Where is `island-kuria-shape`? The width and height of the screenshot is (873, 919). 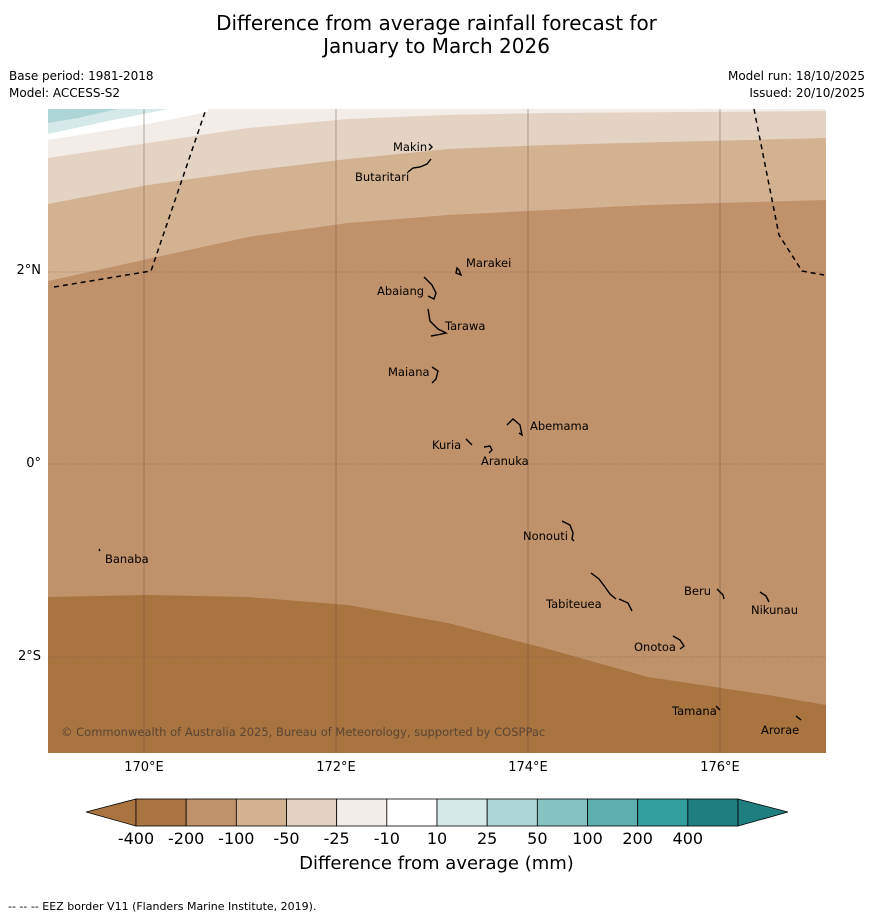 island-kuria-shape is located at coordinates (469, 442).